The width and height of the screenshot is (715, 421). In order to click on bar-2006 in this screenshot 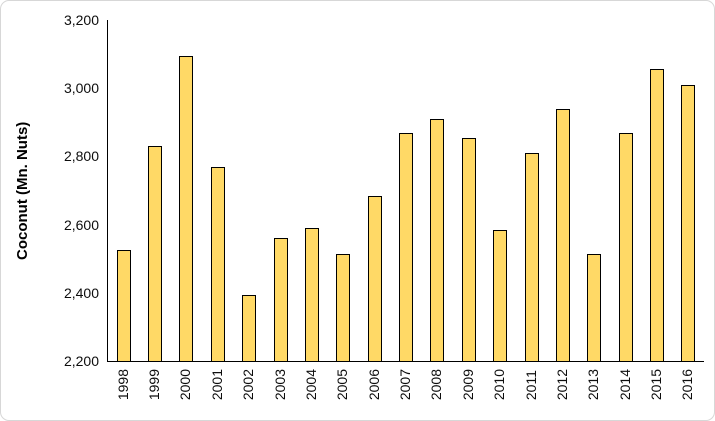, I will do `click(374, 278)`.